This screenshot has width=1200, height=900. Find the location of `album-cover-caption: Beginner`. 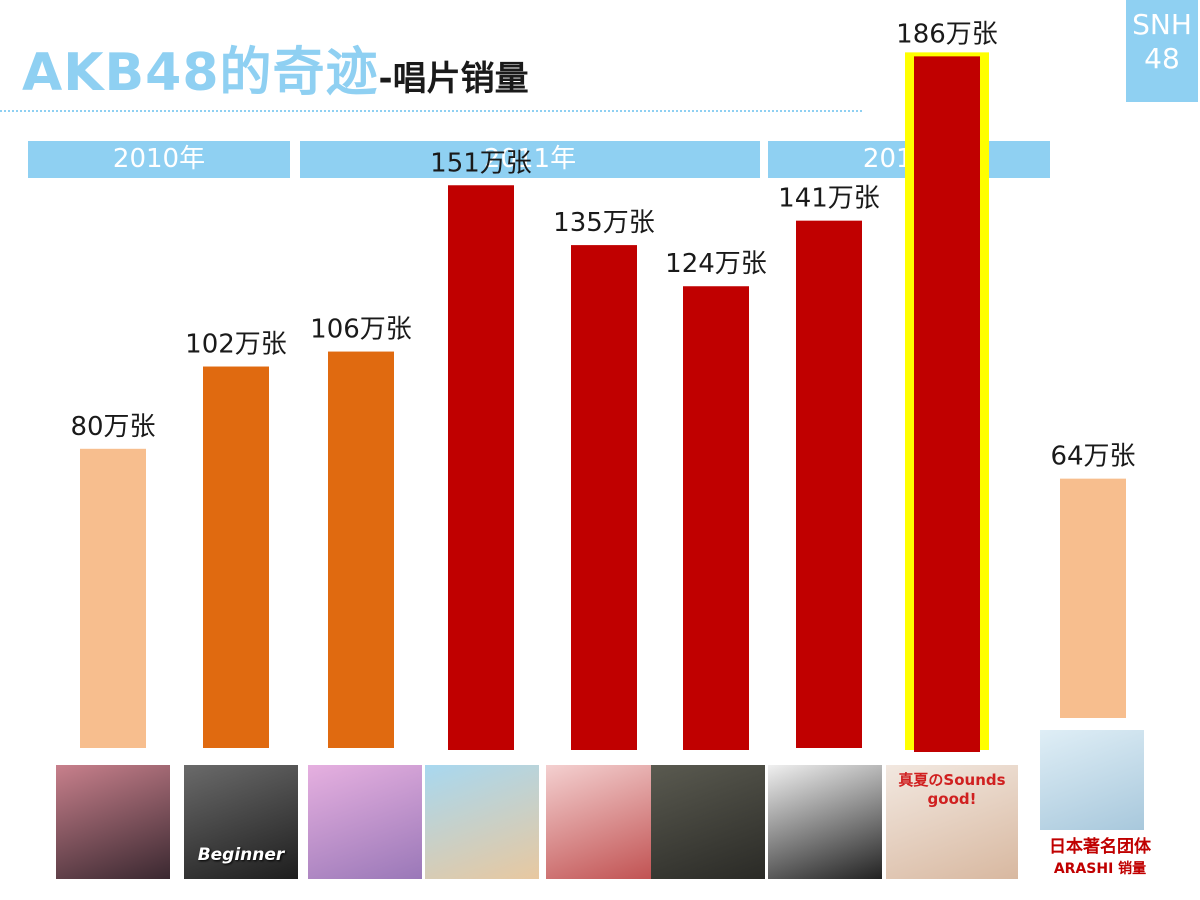

album-cover-caption: Beginner is located at coordinates (241, 855).